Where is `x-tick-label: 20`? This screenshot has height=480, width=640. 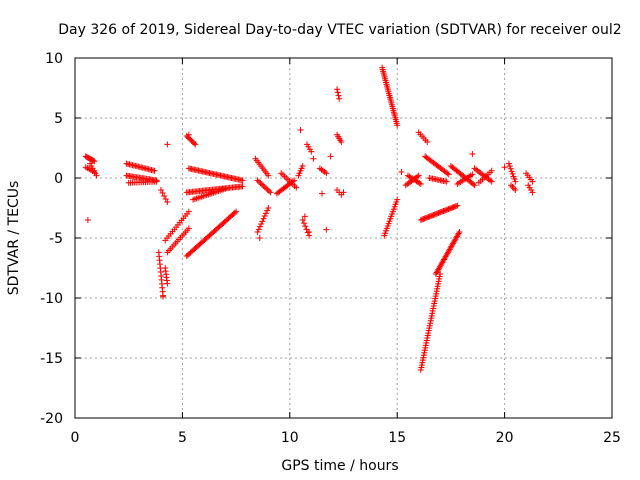
x-tick-label: 20 is located at coordinates (505, 438).